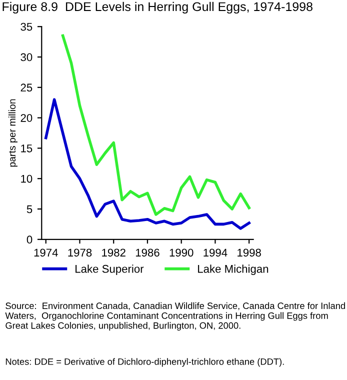 This screenshot has width=347, height=380. What do you see at coordinates (157, 8) in the screenshot?
I see `chart-title: Figure 8.9 DDE Levels in Herring Gull Eggs, 1974-1998` at bounding box center [157, 8].